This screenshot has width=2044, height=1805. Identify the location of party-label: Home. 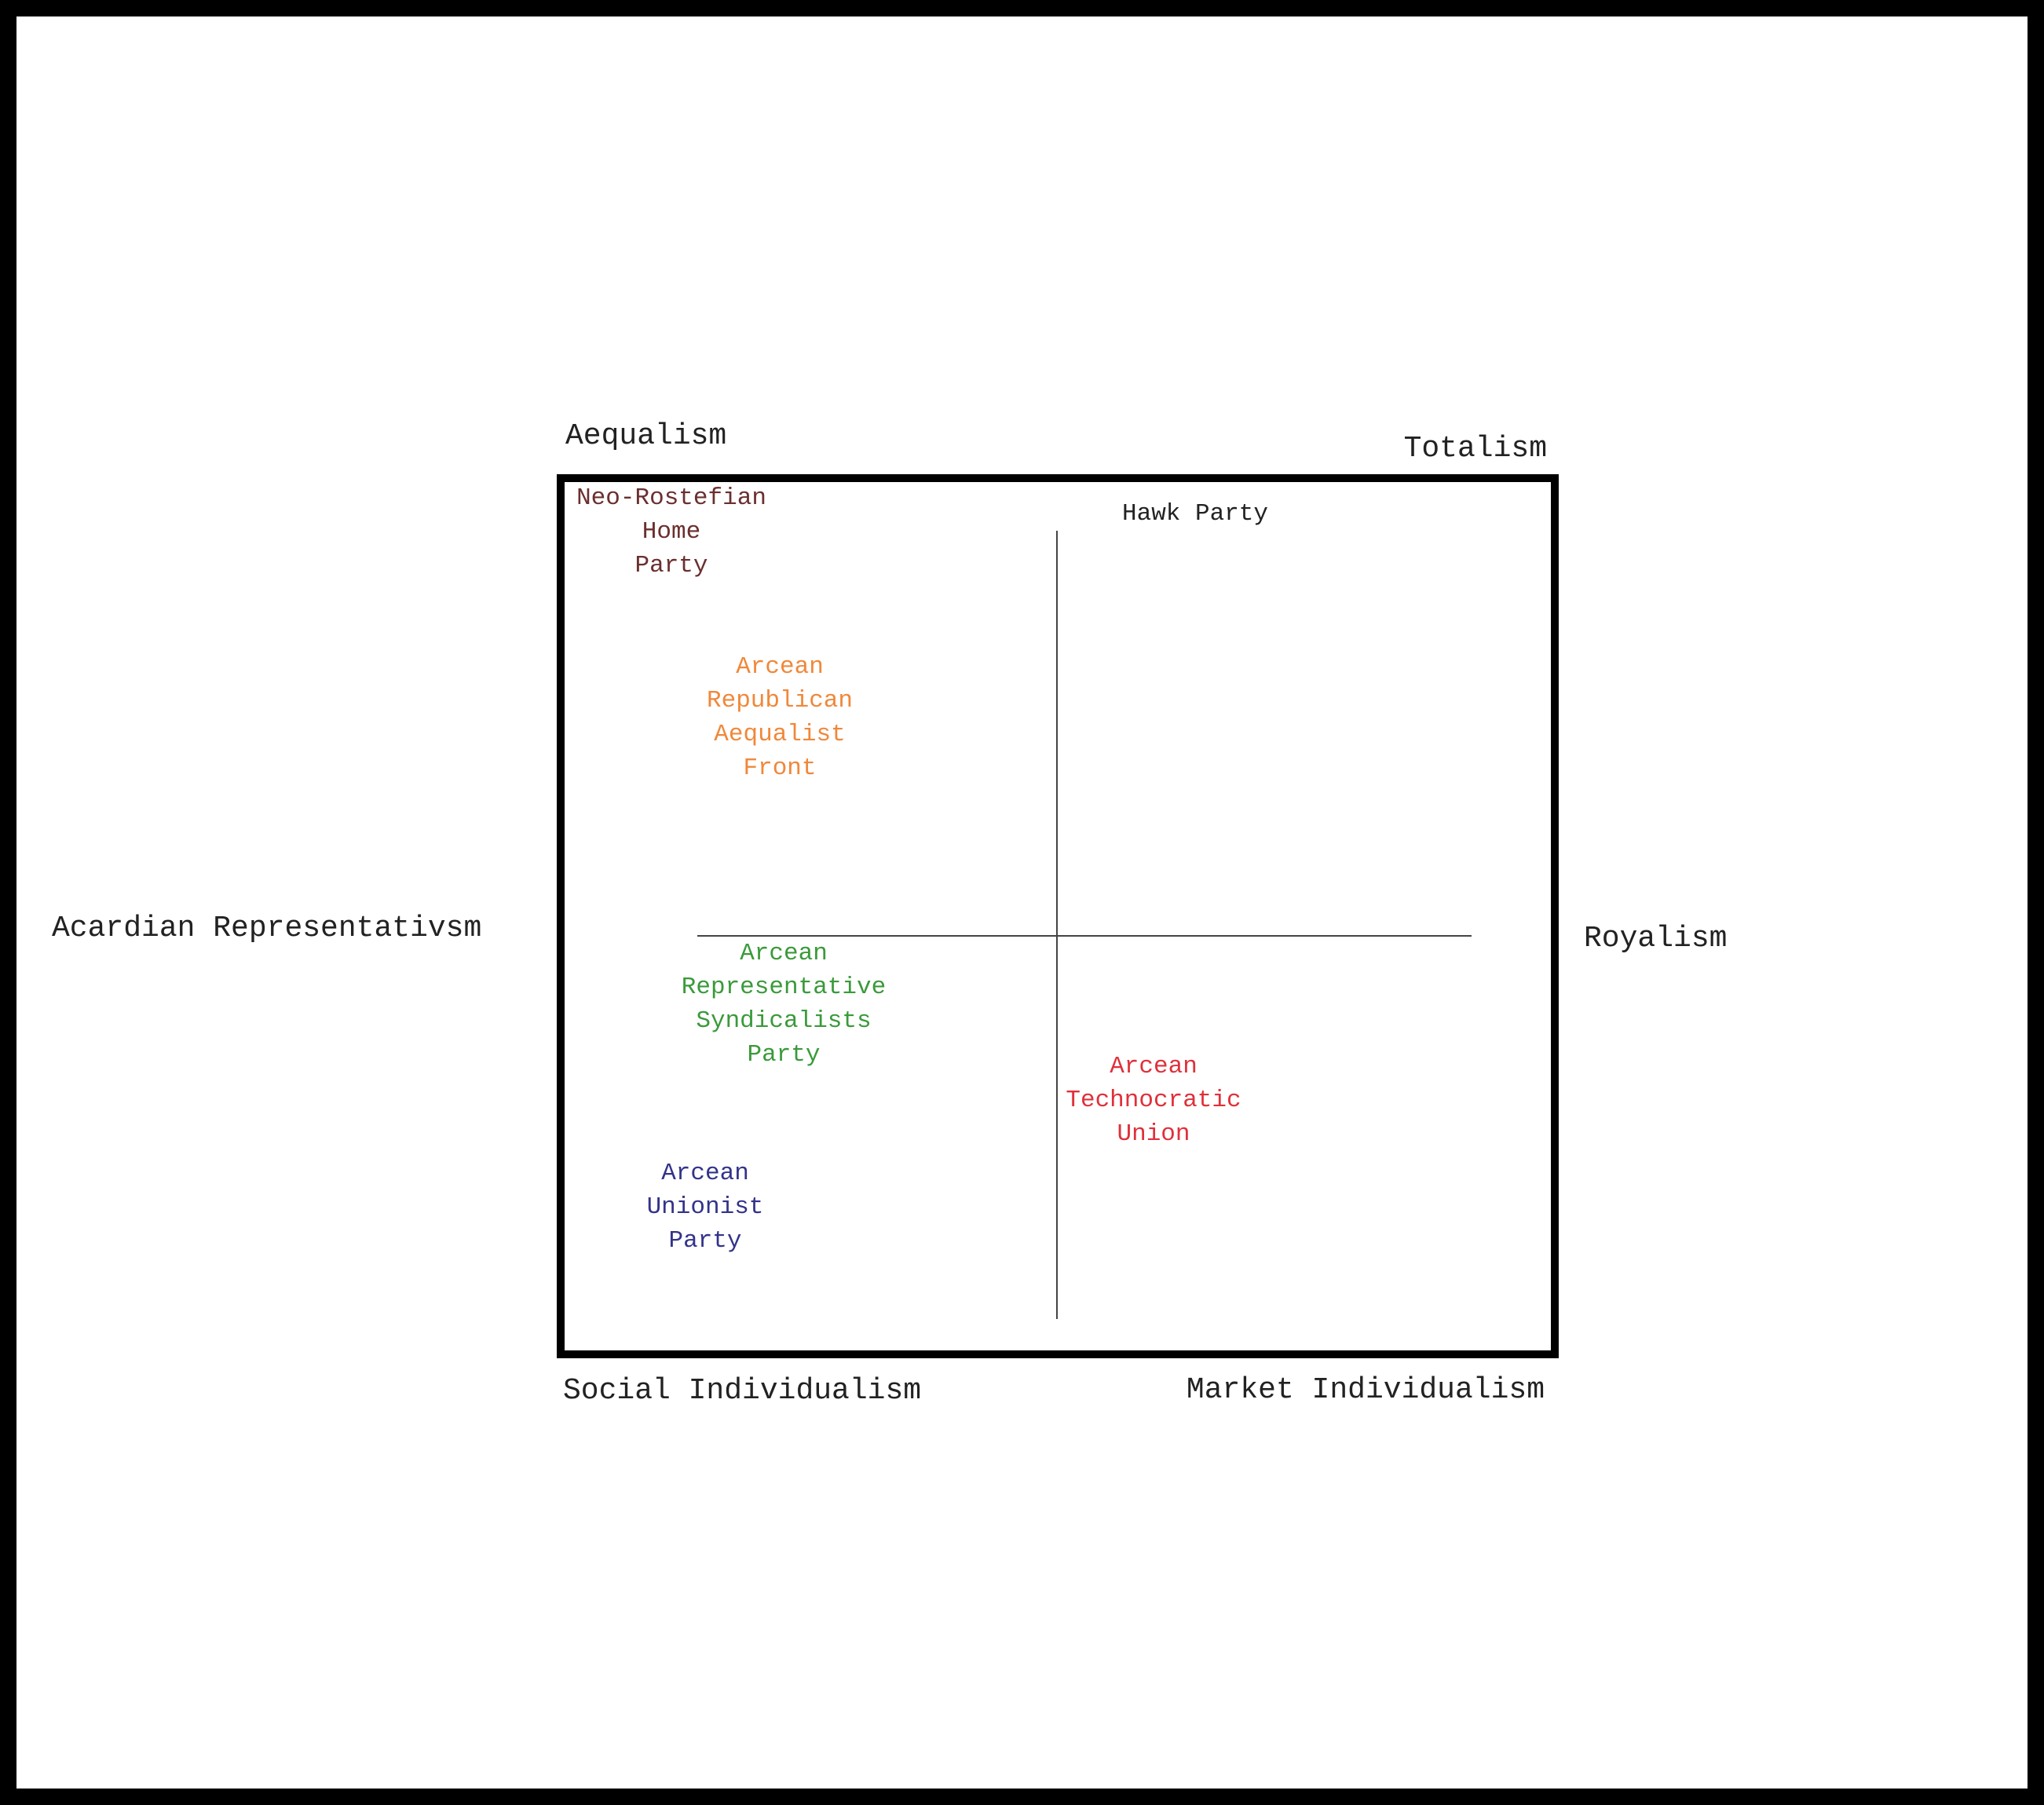
(671, 532).